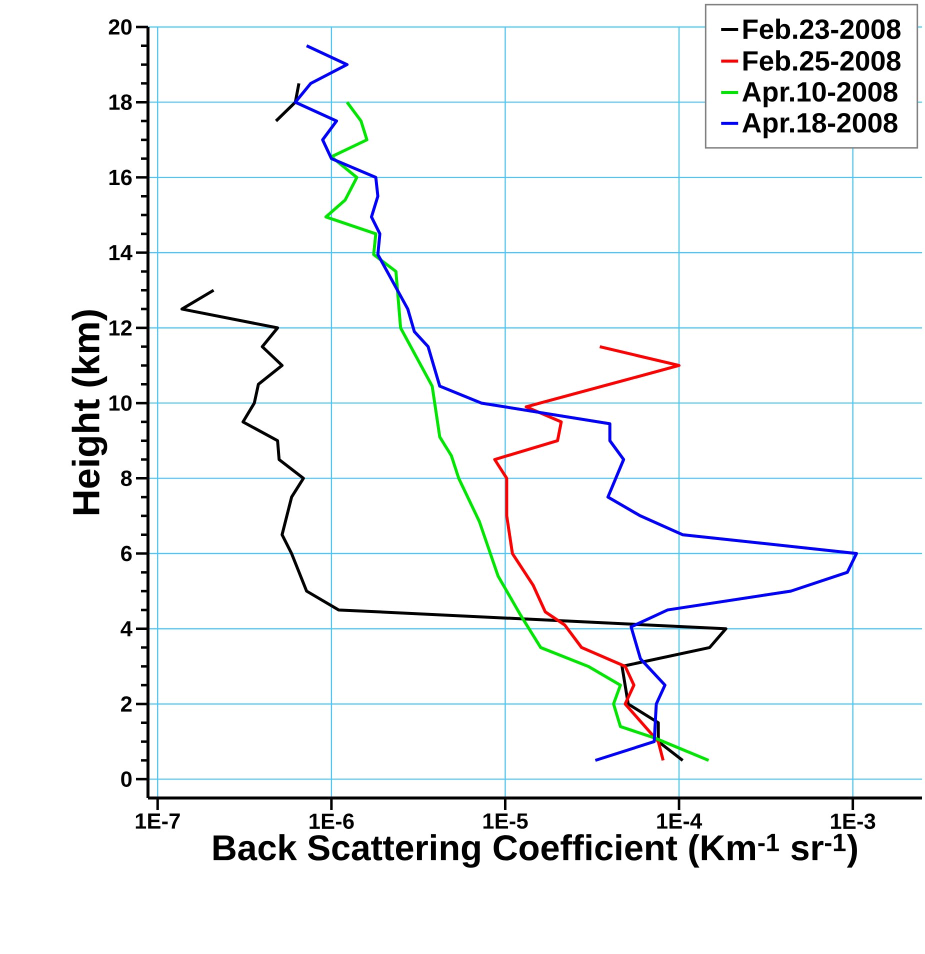 The width and height of the screenshot is (925, 954). What do you see at coordinates (505, 821) in the screenshot?
I see `x-tick-label: 1E-5` at bounding box center [505, 821].